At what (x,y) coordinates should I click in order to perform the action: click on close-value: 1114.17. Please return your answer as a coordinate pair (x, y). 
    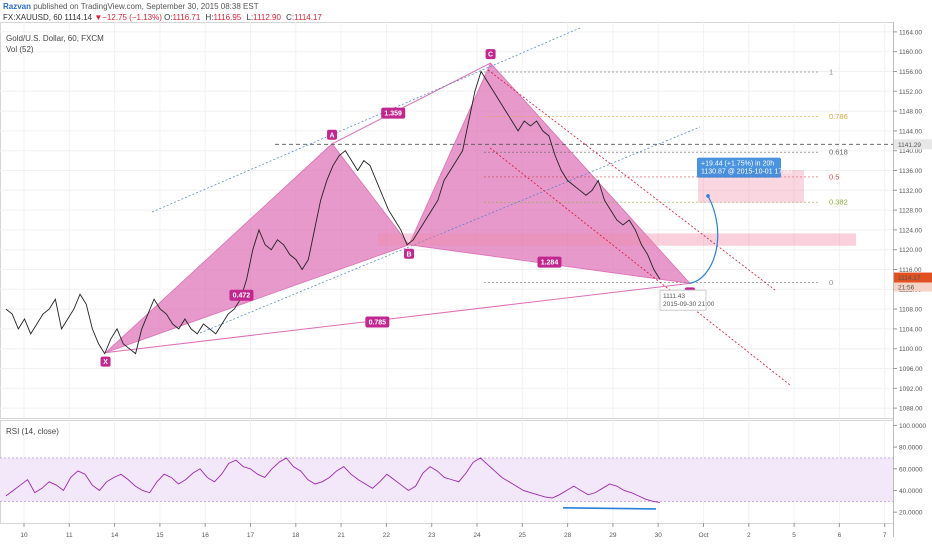
    Looking at the image, I should click on (308, 17).